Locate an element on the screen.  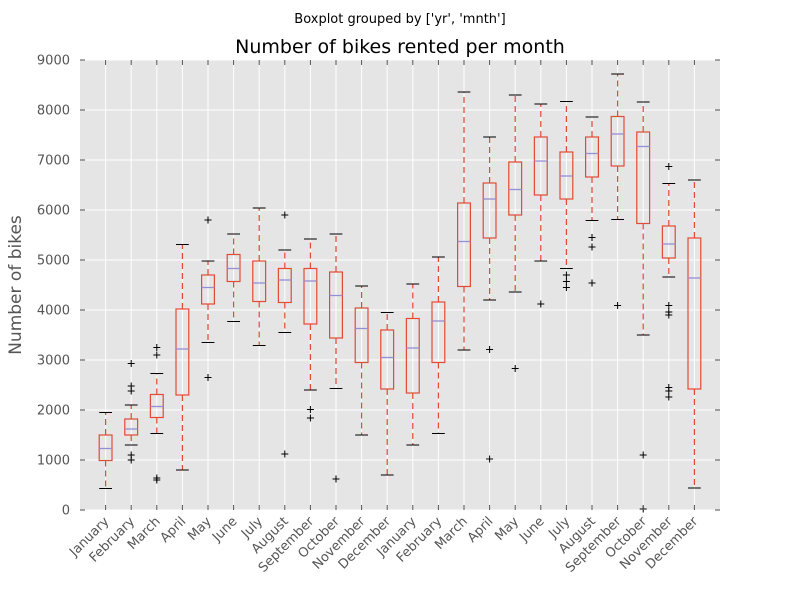
chart-title: Number of bikes rented per month is located at coordinates (400, 47).